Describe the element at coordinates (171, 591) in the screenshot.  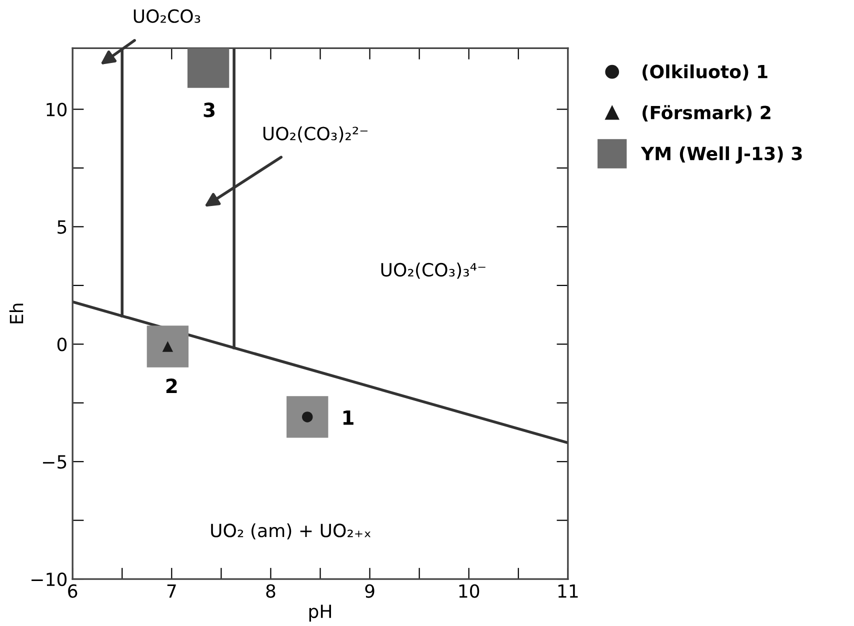
I see `x-tick-label: 7` at that location.